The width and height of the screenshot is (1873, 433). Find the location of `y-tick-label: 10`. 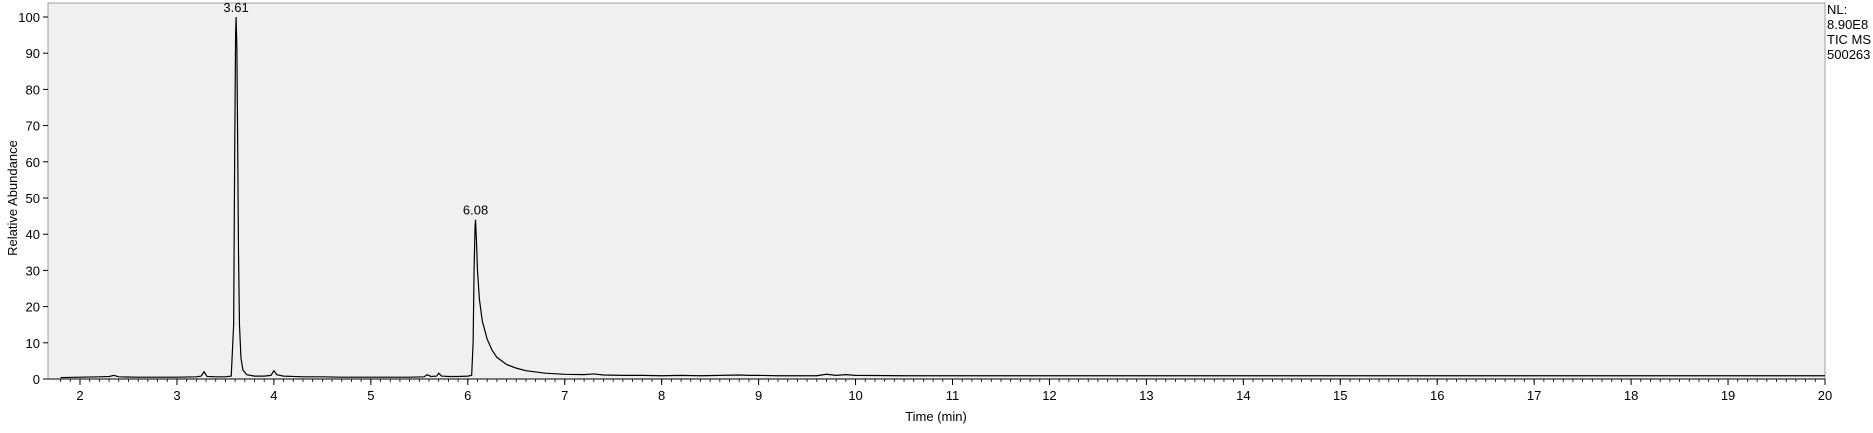

y-tick-label: 10 is located at coordinates (33, 343).